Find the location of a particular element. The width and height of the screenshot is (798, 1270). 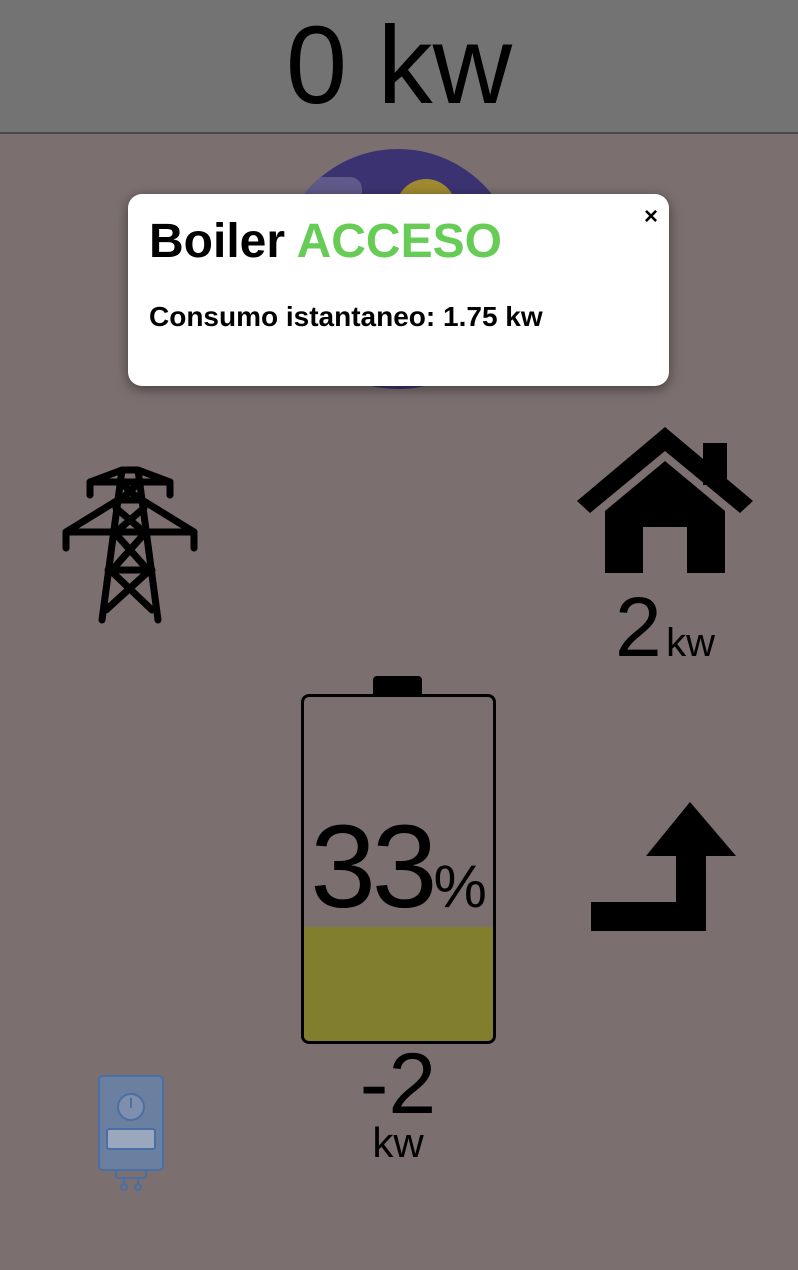

top-bar: 0 kw is located at coordinates (399, 67).